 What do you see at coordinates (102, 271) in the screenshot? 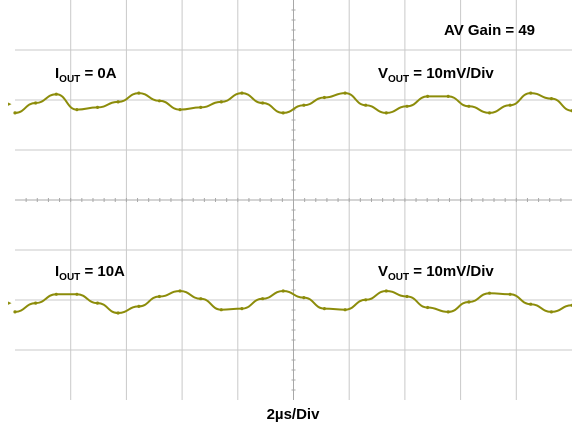
I see `bottom-iout-value: = 10A` at bounding box center [102, 271].